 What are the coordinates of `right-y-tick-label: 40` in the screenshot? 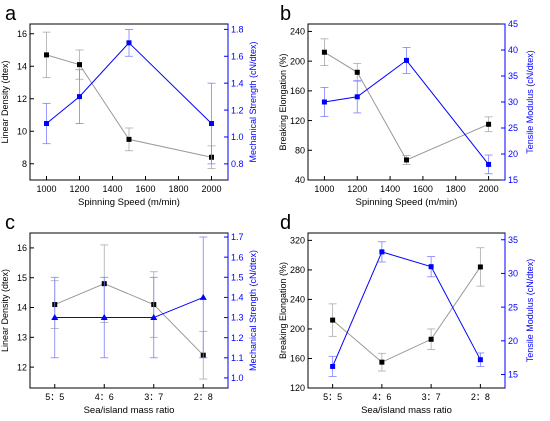 It's located at (513, 50).